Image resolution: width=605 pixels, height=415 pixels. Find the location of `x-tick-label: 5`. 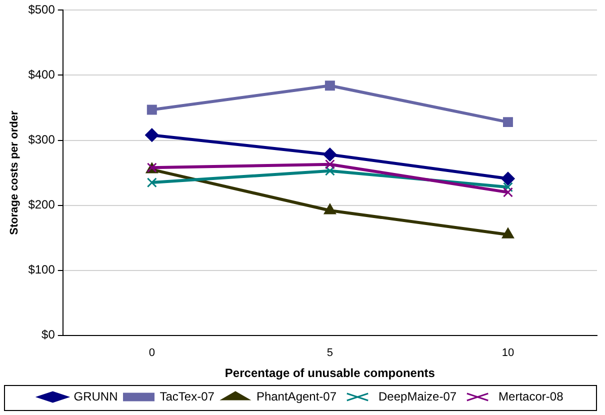

x-tick-label: 5 is located at coordinates (330, 353).